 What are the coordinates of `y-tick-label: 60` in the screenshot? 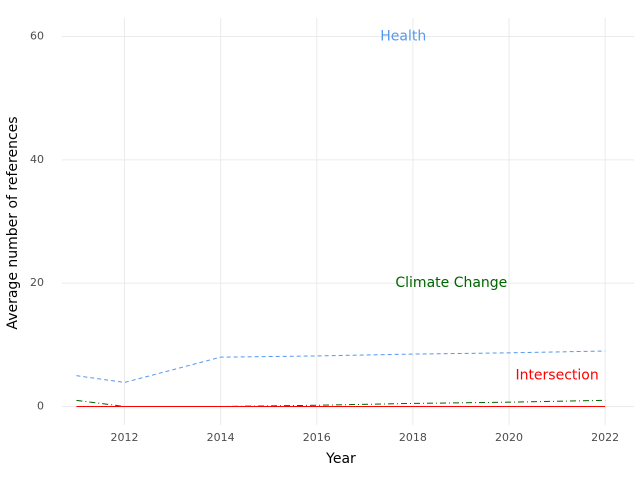 It's located at (37, 36).